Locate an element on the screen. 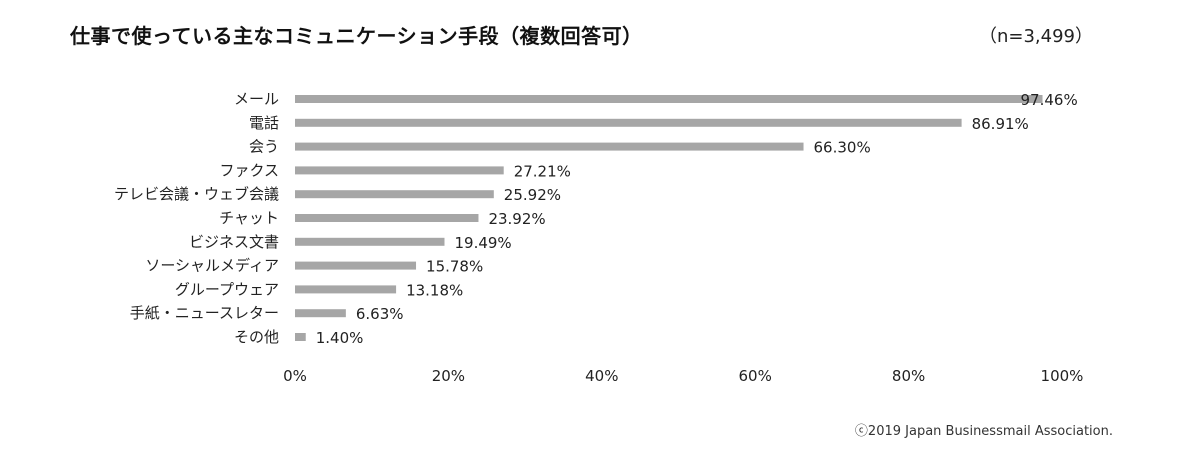 This screenshot has height=469, width=1181. value-label-6: 23.92% is located at coordinates (516, 219).